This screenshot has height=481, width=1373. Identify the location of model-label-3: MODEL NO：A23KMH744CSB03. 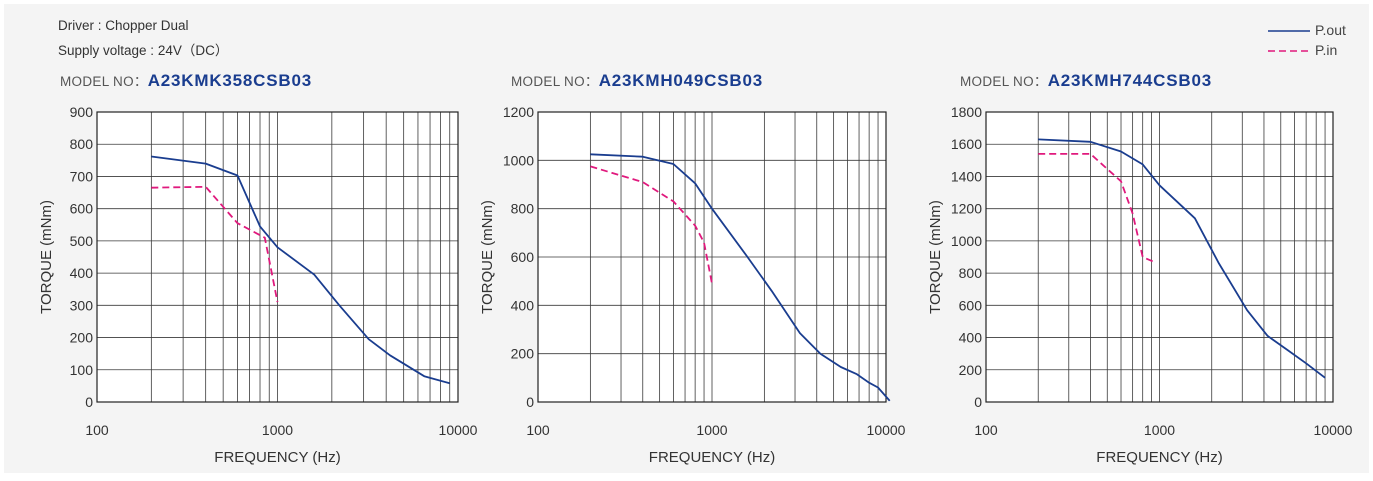
(1086, 80).